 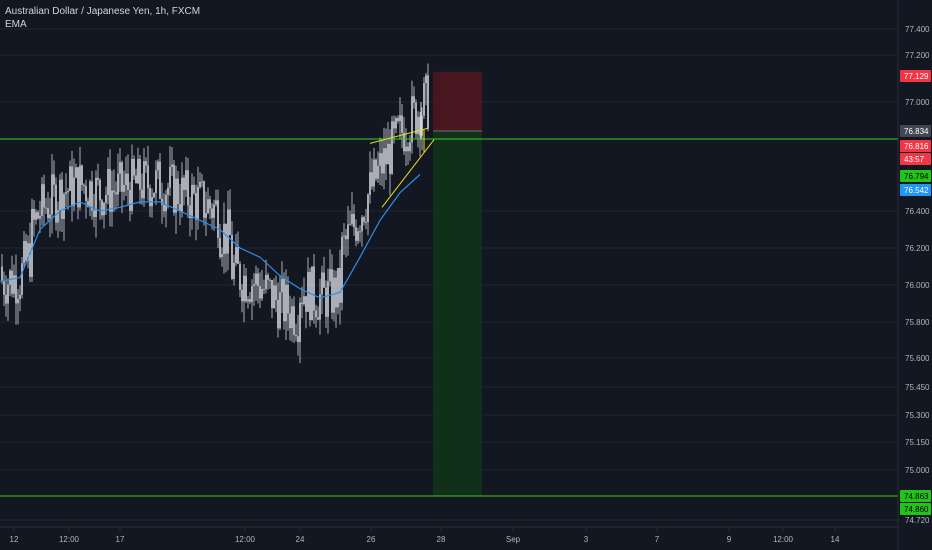 What do you see at coordinates (835, 539) in the screenshot?
I see `time-tick-label: 14` at bounding box center [835, 539].